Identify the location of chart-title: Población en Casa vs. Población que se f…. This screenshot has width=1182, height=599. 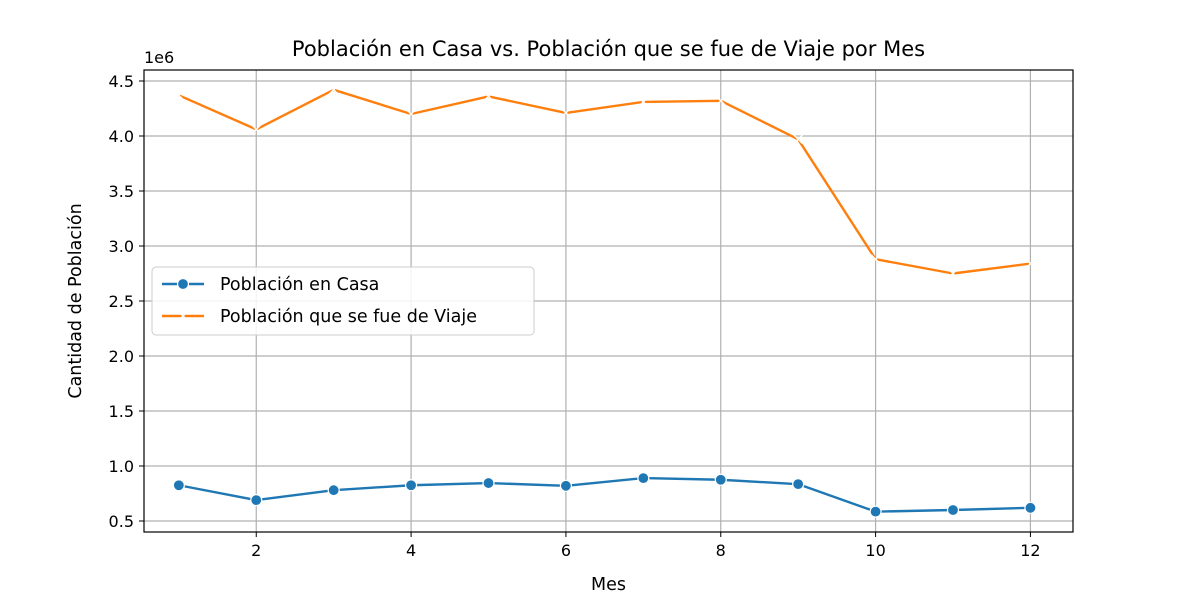
(608, 49).